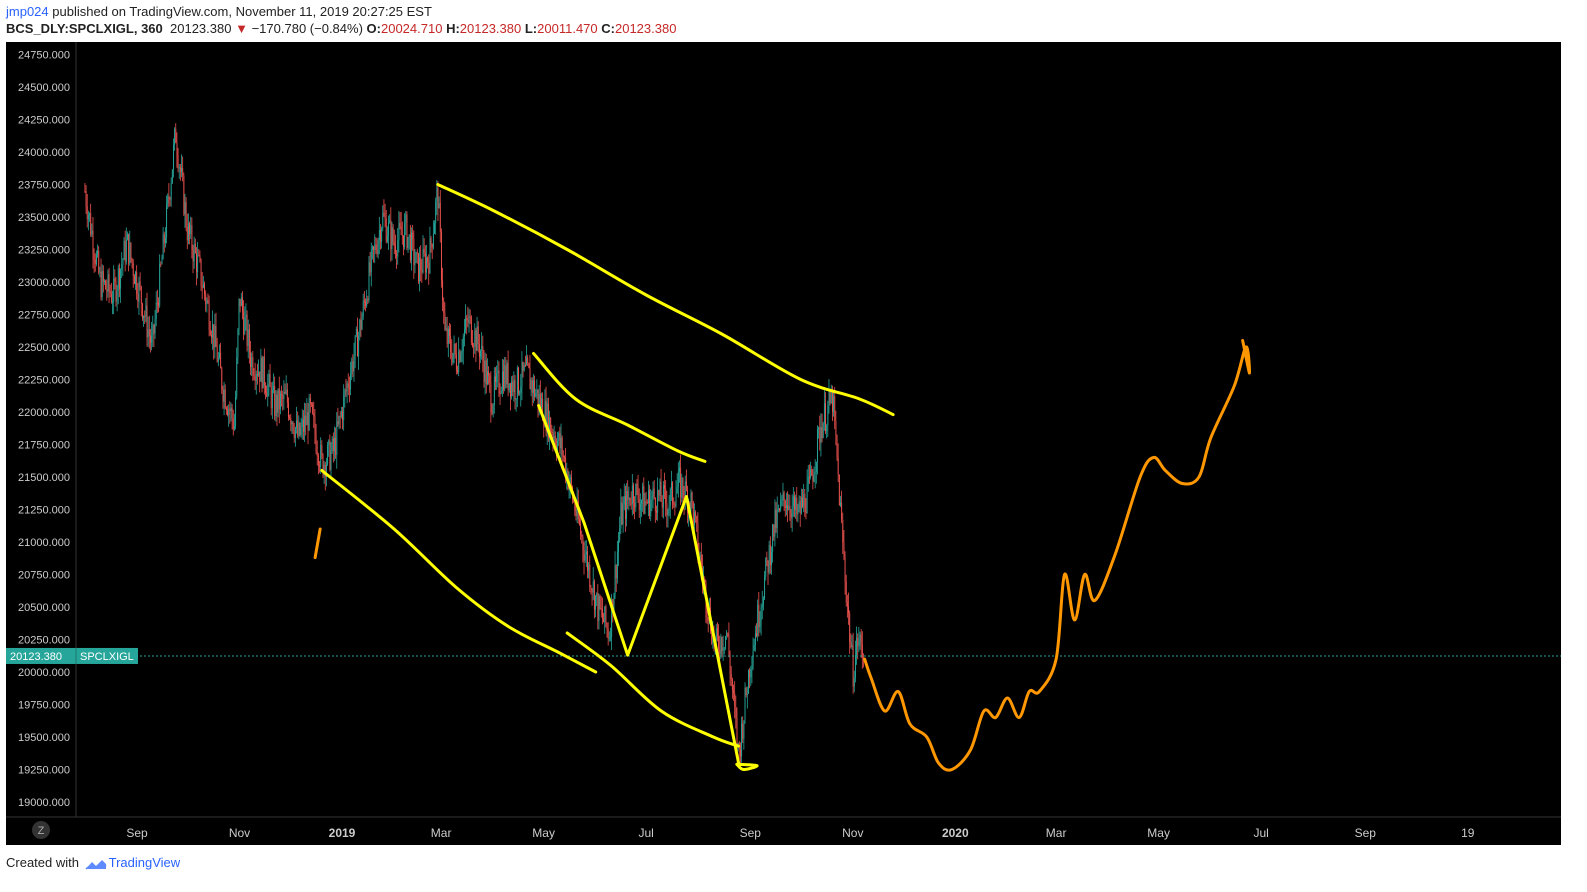  I want to click on y-tick-label: 20250.000, so click(44, 641).